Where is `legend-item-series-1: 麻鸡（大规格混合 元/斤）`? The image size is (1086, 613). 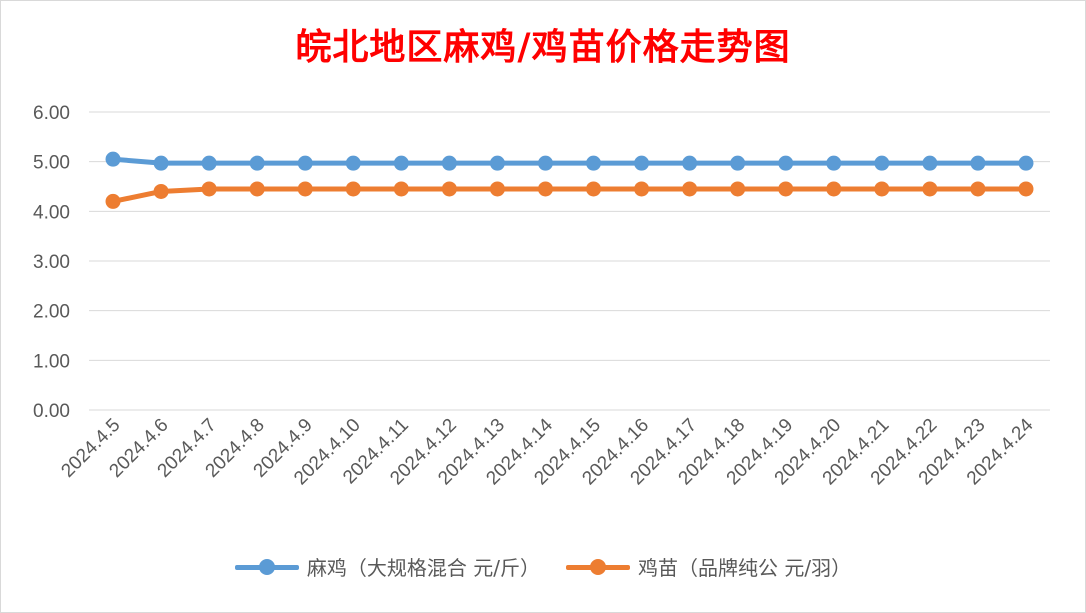 legend-item-series-1: 麻鸡（大规格混合 元/斤） is located at coordinates (387, 566).